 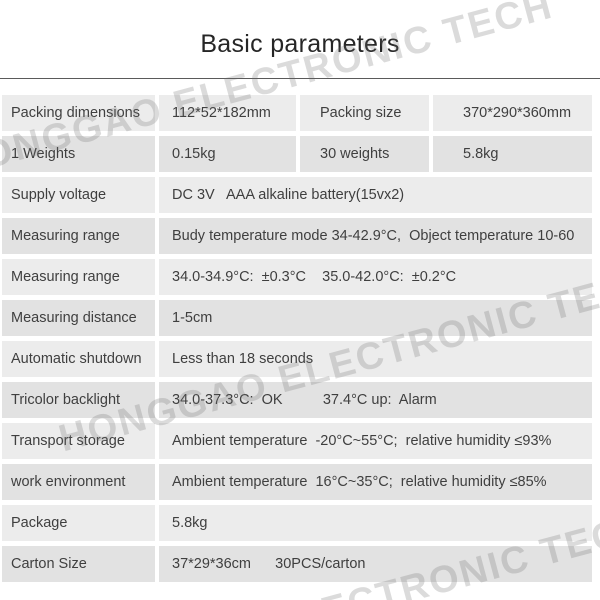 I want to click on row-label: Automatic shutdown, so click(x=78, y=359).